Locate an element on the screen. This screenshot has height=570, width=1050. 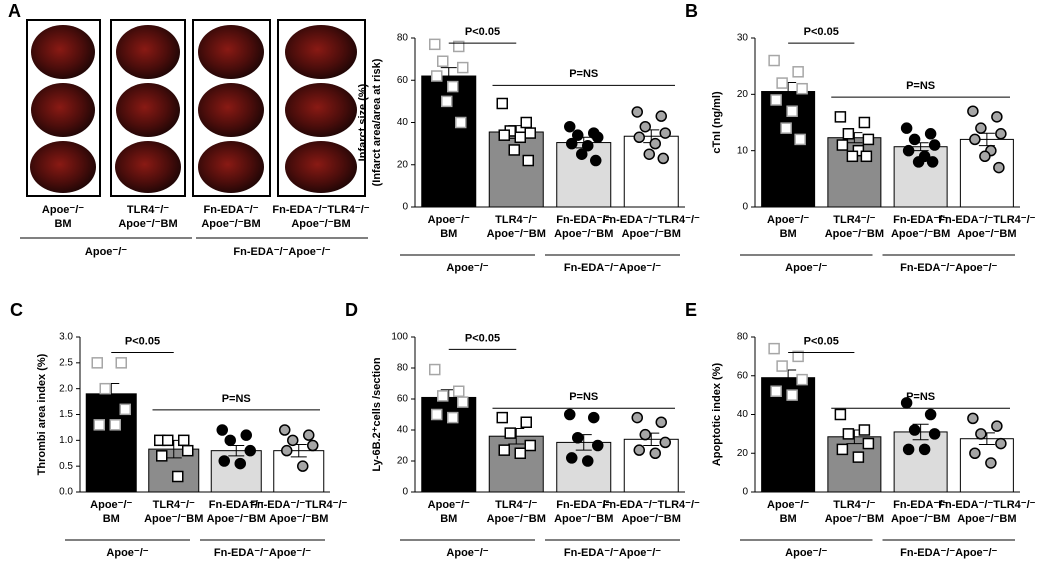
x-tick-label: Apoe⁻/⁻ is located at coordinates (449, 505).